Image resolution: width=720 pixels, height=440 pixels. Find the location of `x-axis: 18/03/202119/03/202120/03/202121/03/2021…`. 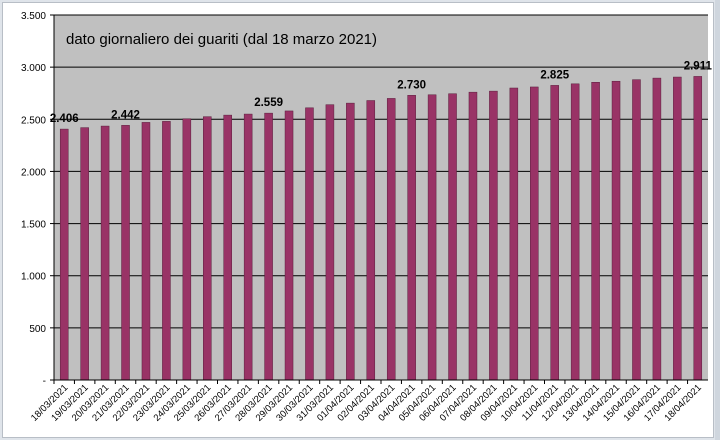

x-axis: 18/03/202119/03/202120/03/202121/03/2021… is located at coordinates (368, 401).